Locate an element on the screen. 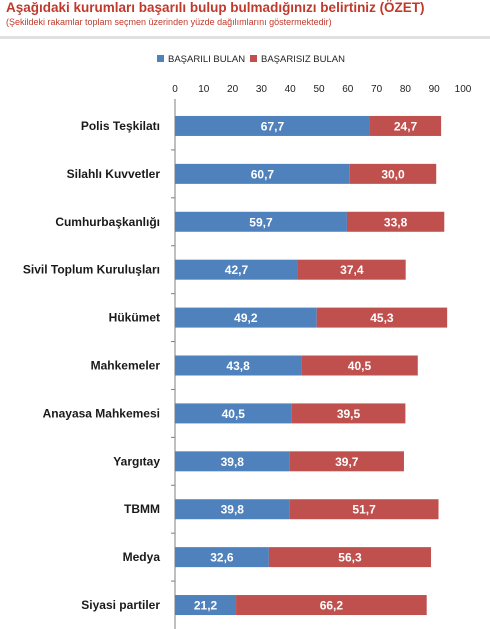 The height and width of the screenshot is (629, 490). bar-value-label: 66,2 is located at coordinates (332, 606).